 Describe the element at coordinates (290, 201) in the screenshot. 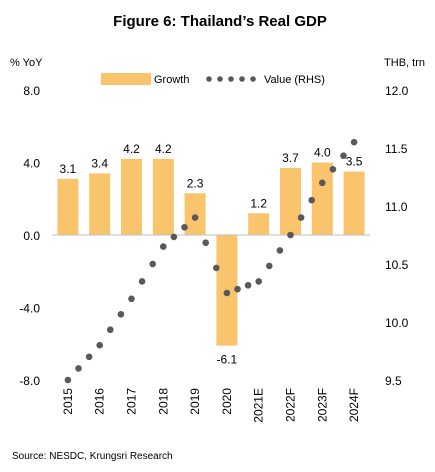

I see `bar-2022f` at that location.